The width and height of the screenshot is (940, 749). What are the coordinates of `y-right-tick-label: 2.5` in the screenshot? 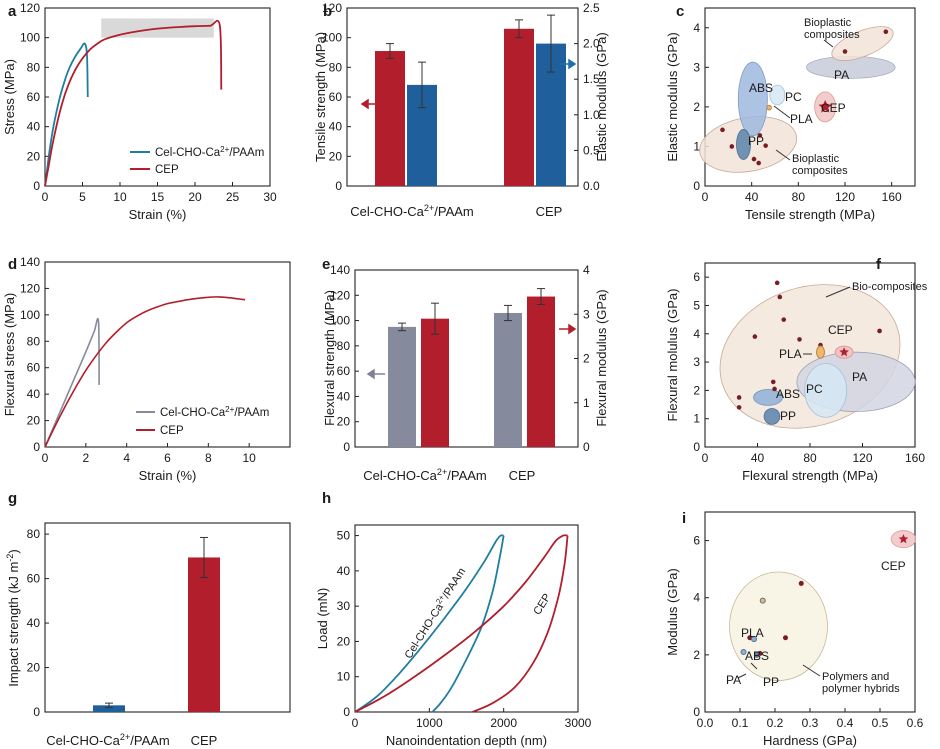 It's located at (591, 8).